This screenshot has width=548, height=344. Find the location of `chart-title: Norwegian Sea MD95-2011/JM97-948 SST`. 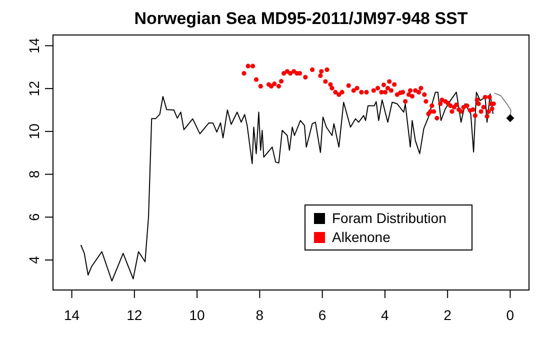

chart-title: Norwegian Sea MD95-2011/JM97-948 SST is located at coordinates (301, 18).